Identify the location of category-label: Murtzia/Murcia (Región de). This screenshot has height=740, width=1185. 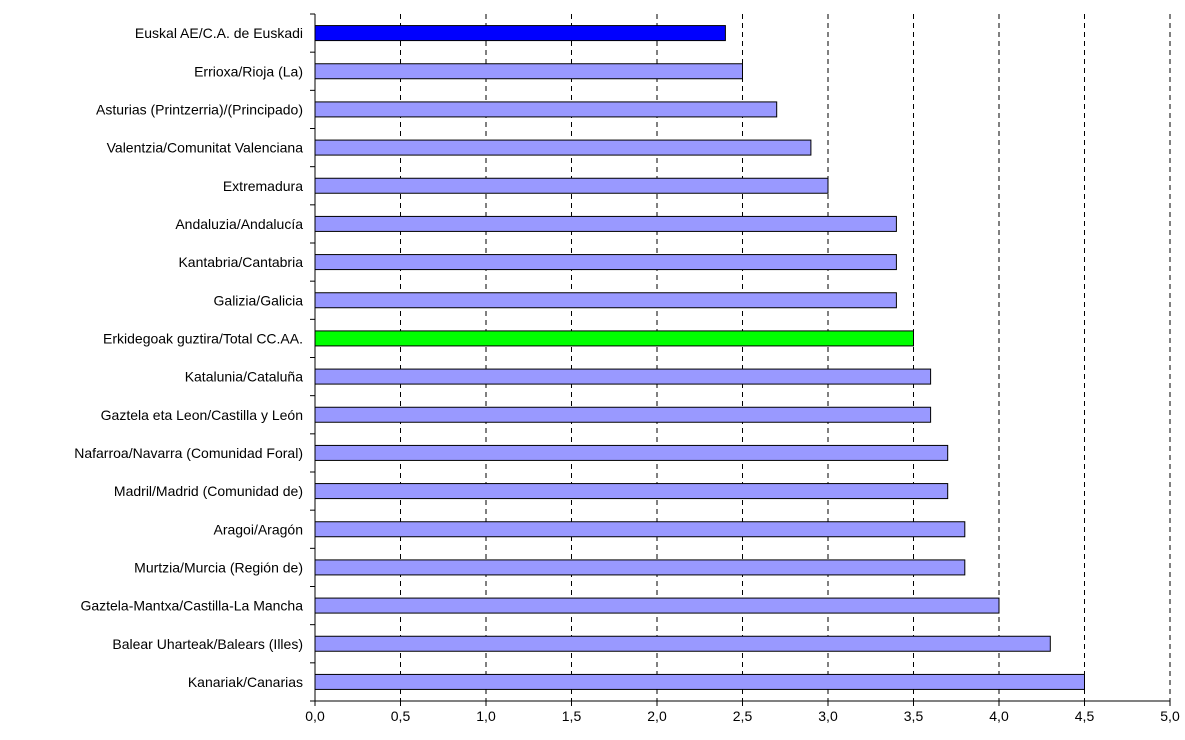
(218, 567).